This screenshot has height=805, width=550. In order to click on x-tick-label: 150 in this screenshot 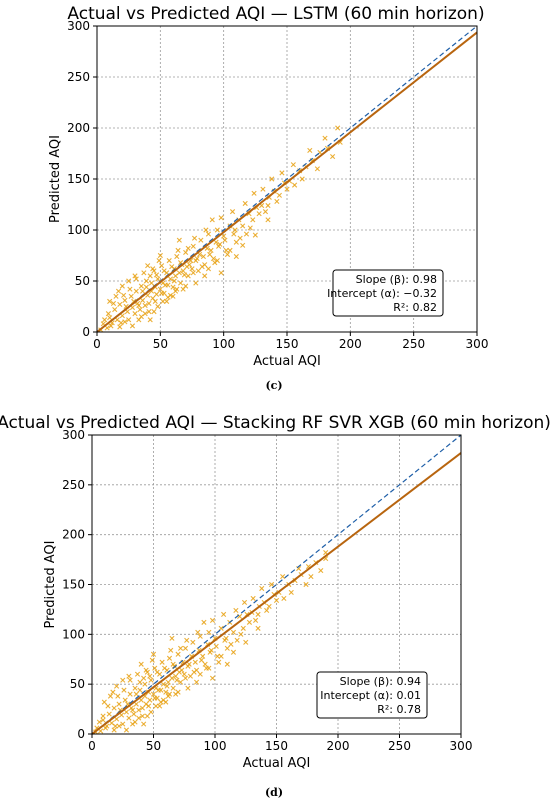, I will do `click(287, 344)`.